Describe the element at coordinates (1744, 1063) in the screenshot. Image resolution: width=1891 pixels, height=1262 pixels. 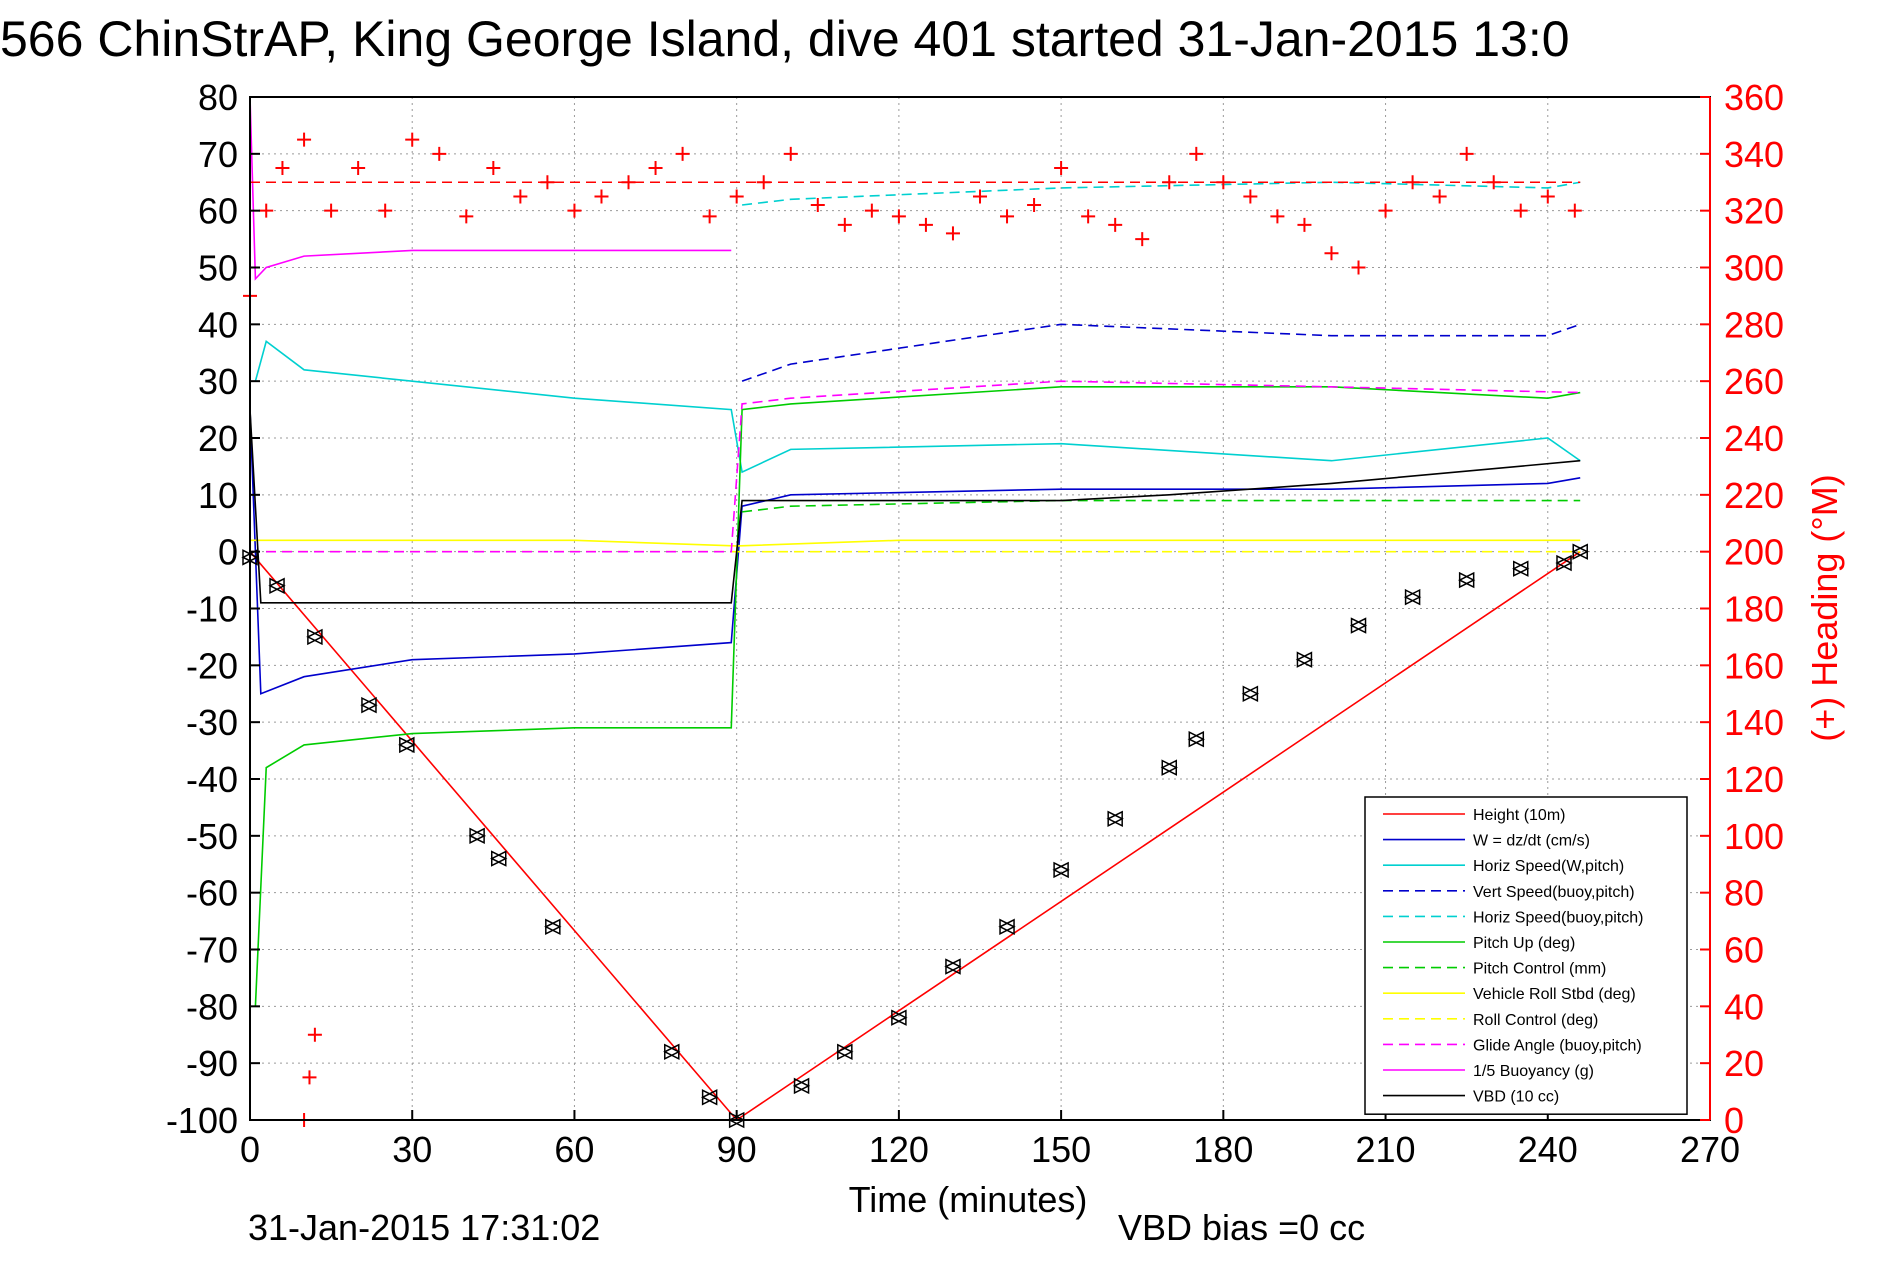
I see `y2-tick-label: 20` at that location.